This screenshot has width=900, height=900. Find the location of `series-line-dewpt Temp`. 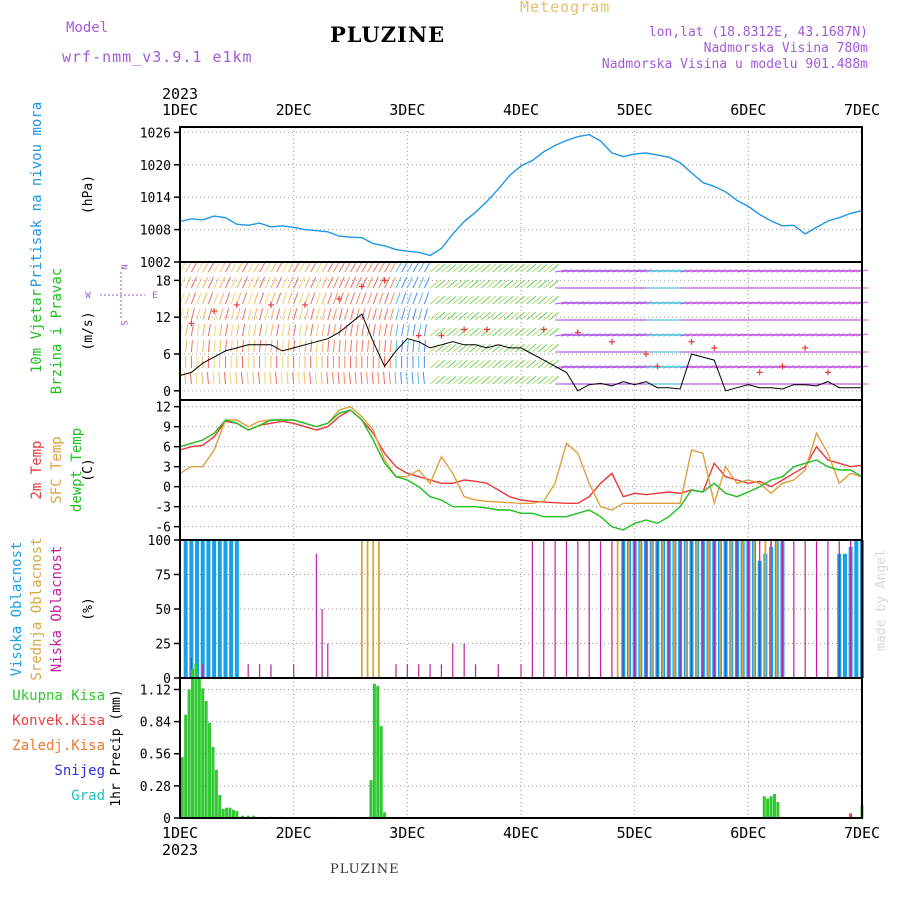

series-line-dewpt Temp is located at coordinates (521, 470).